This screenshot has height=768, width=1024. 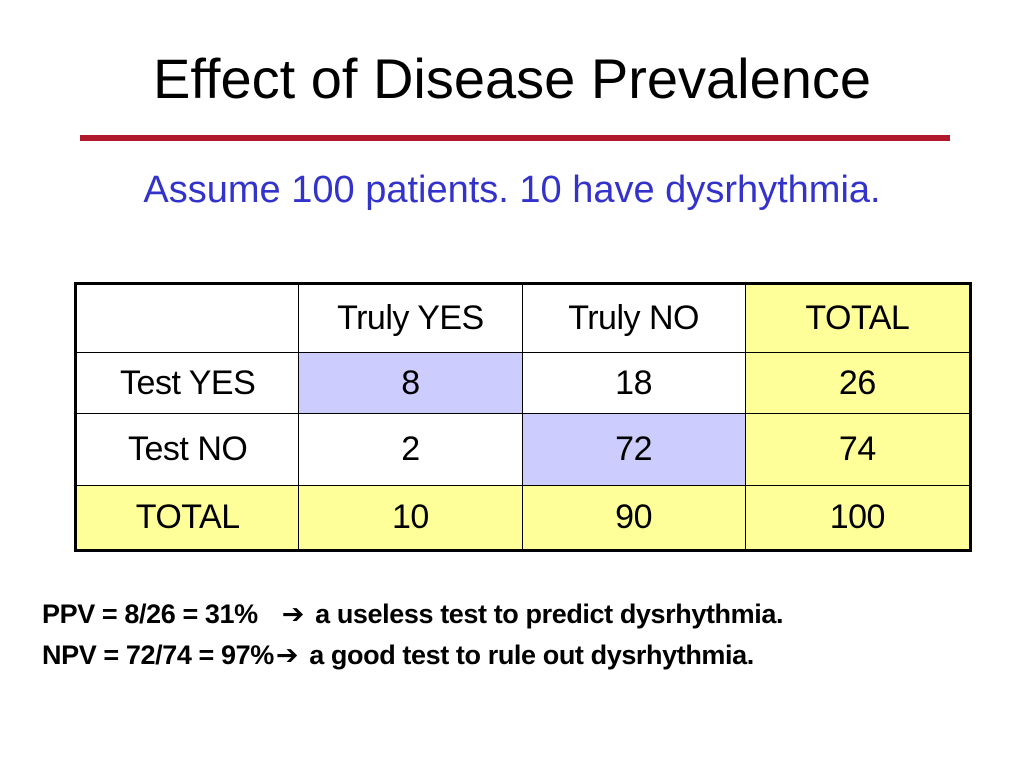 I want to click on cell-test-no-truly-yes: 2, so click(x=410, y=449).